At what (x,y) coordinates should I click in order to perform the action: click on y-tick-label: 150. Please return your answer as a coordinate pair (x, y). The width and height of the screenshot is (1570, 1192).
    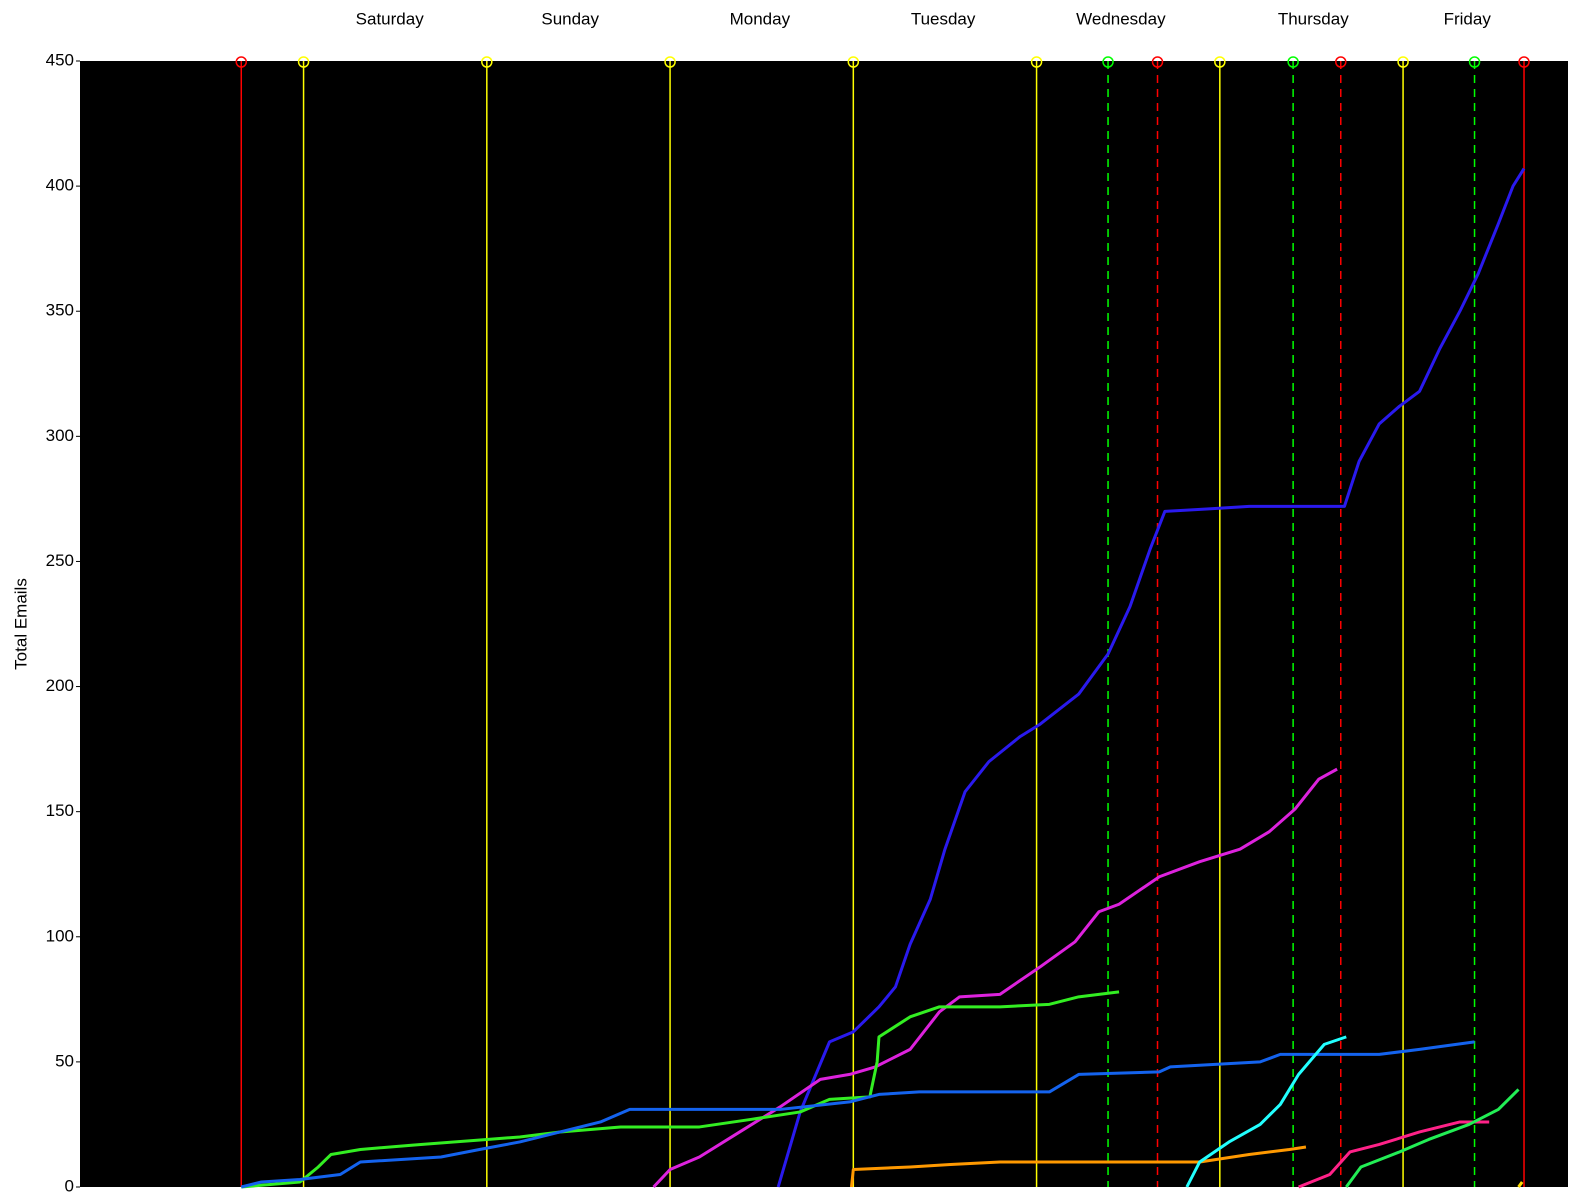
    Looking at the image, I should click on (60, 810).